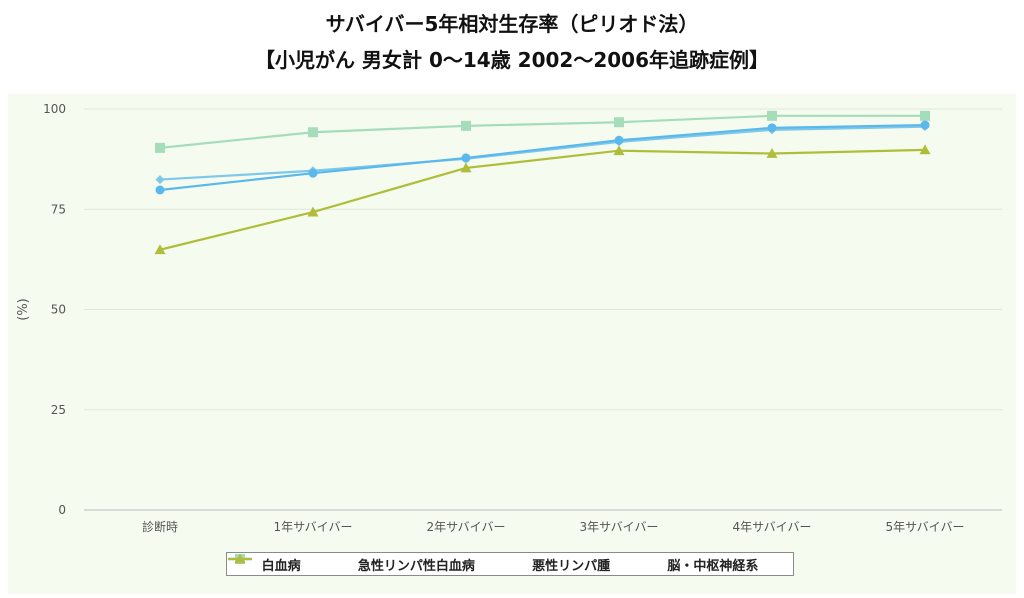  I want to click on chart-subtitle: 【小児がん 男女計 0～14歳 2002～2006年追跡症例】, so click(512, 60).